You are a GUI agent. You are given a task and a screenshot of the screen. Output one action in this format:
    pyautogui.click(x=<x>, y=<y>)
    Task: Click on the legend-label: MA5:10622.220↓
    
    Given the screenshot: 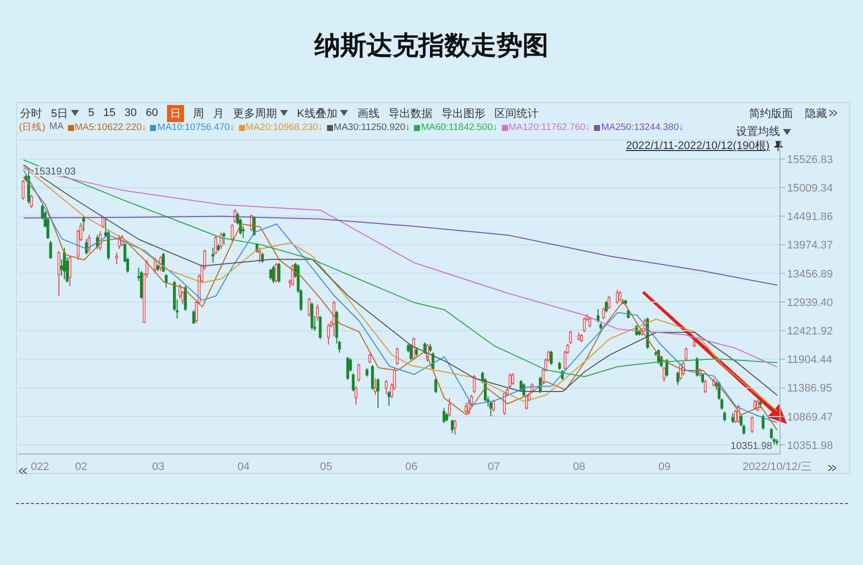 What is the action you would take?
    pyautogui.click(x=110, y=127)
    